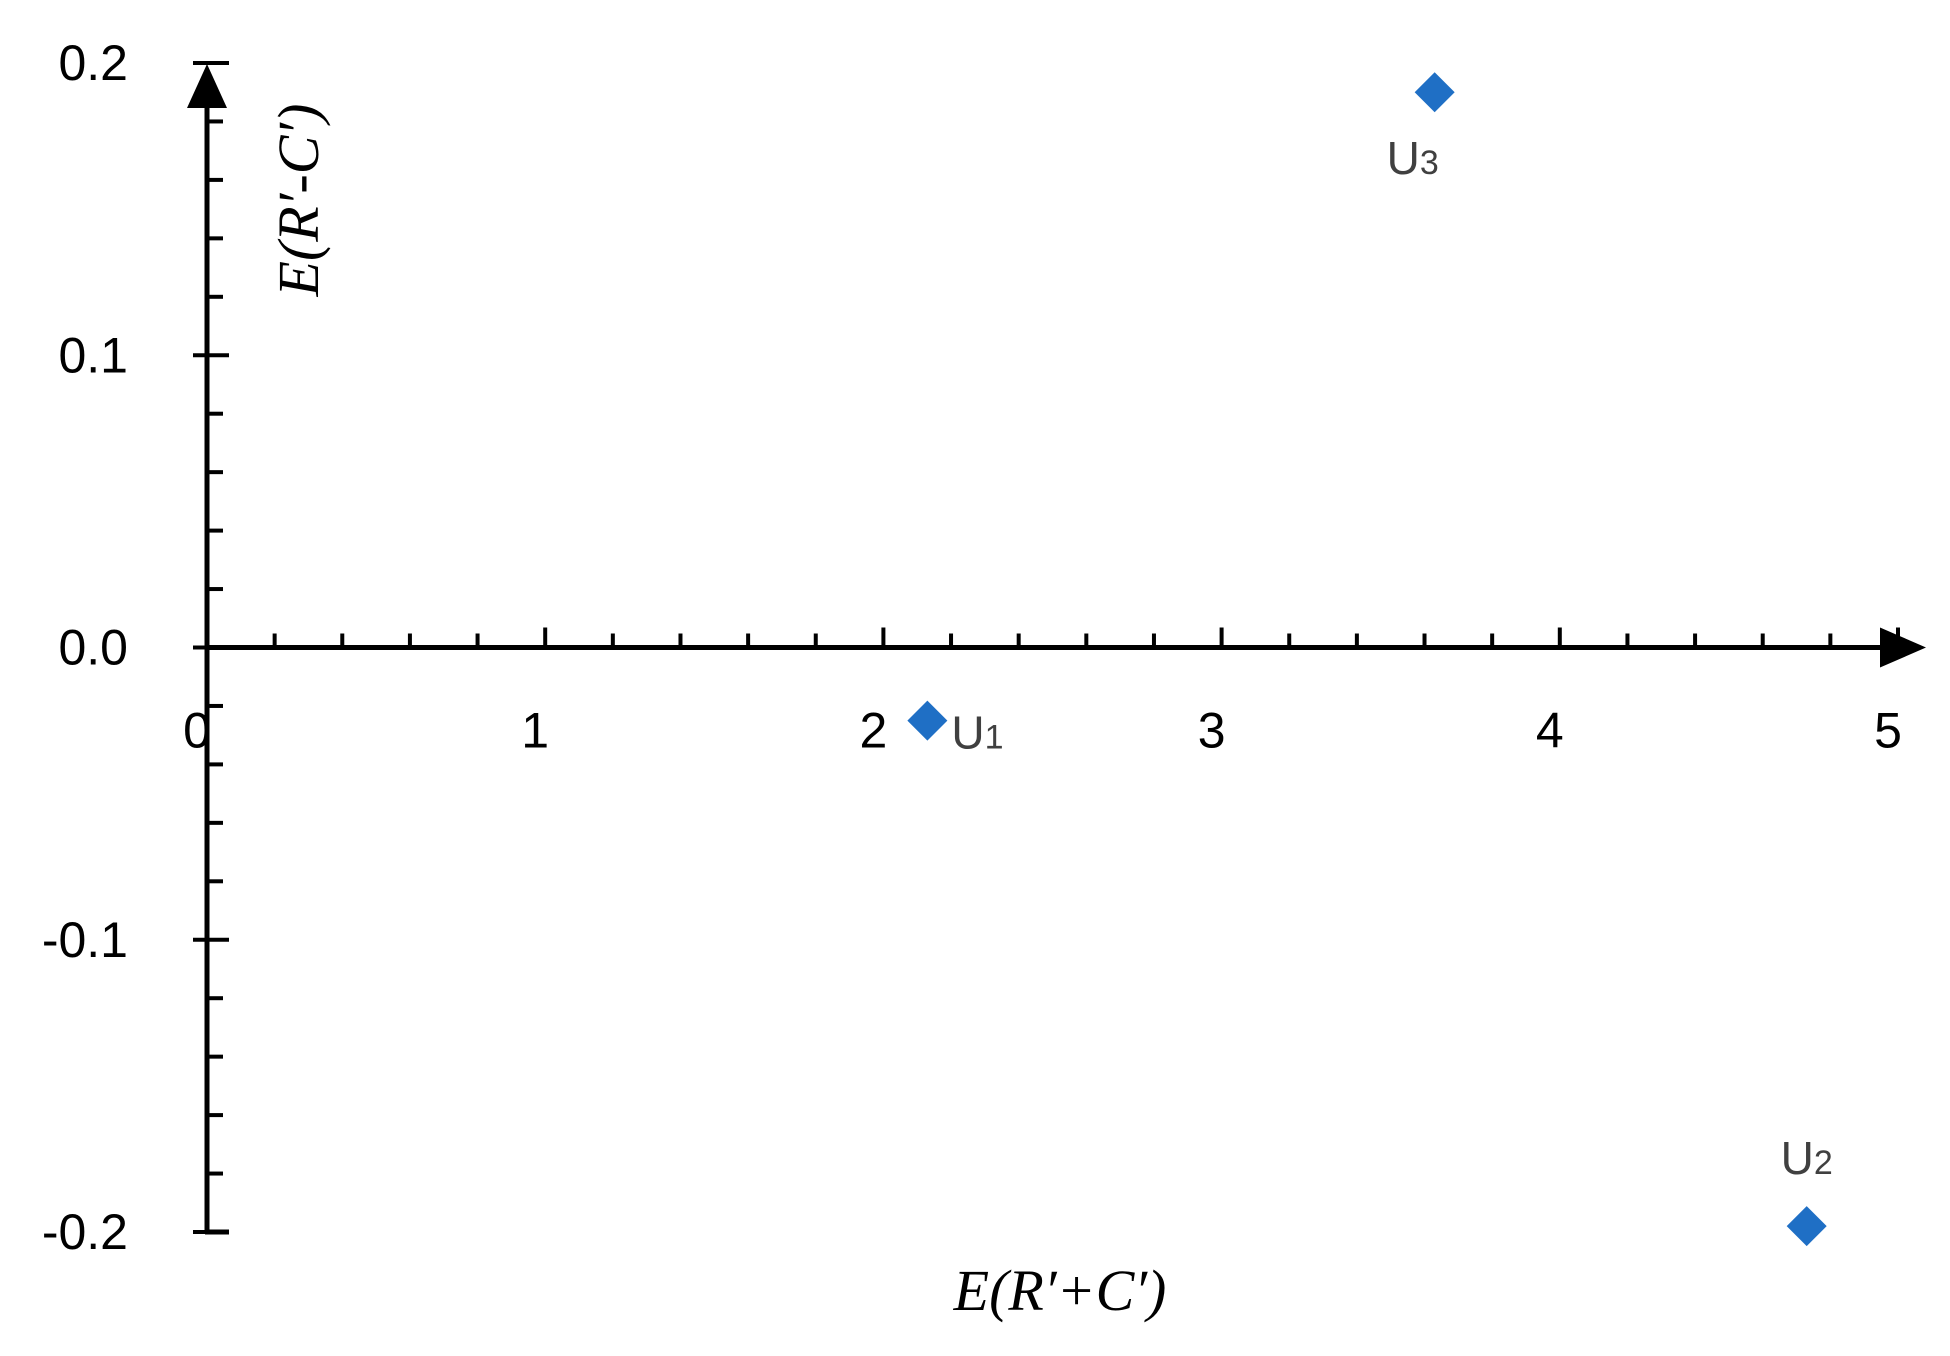 This screenshot has height=1356, width=1950. I want to click on data-point-label: U3, so click(1413, 158).